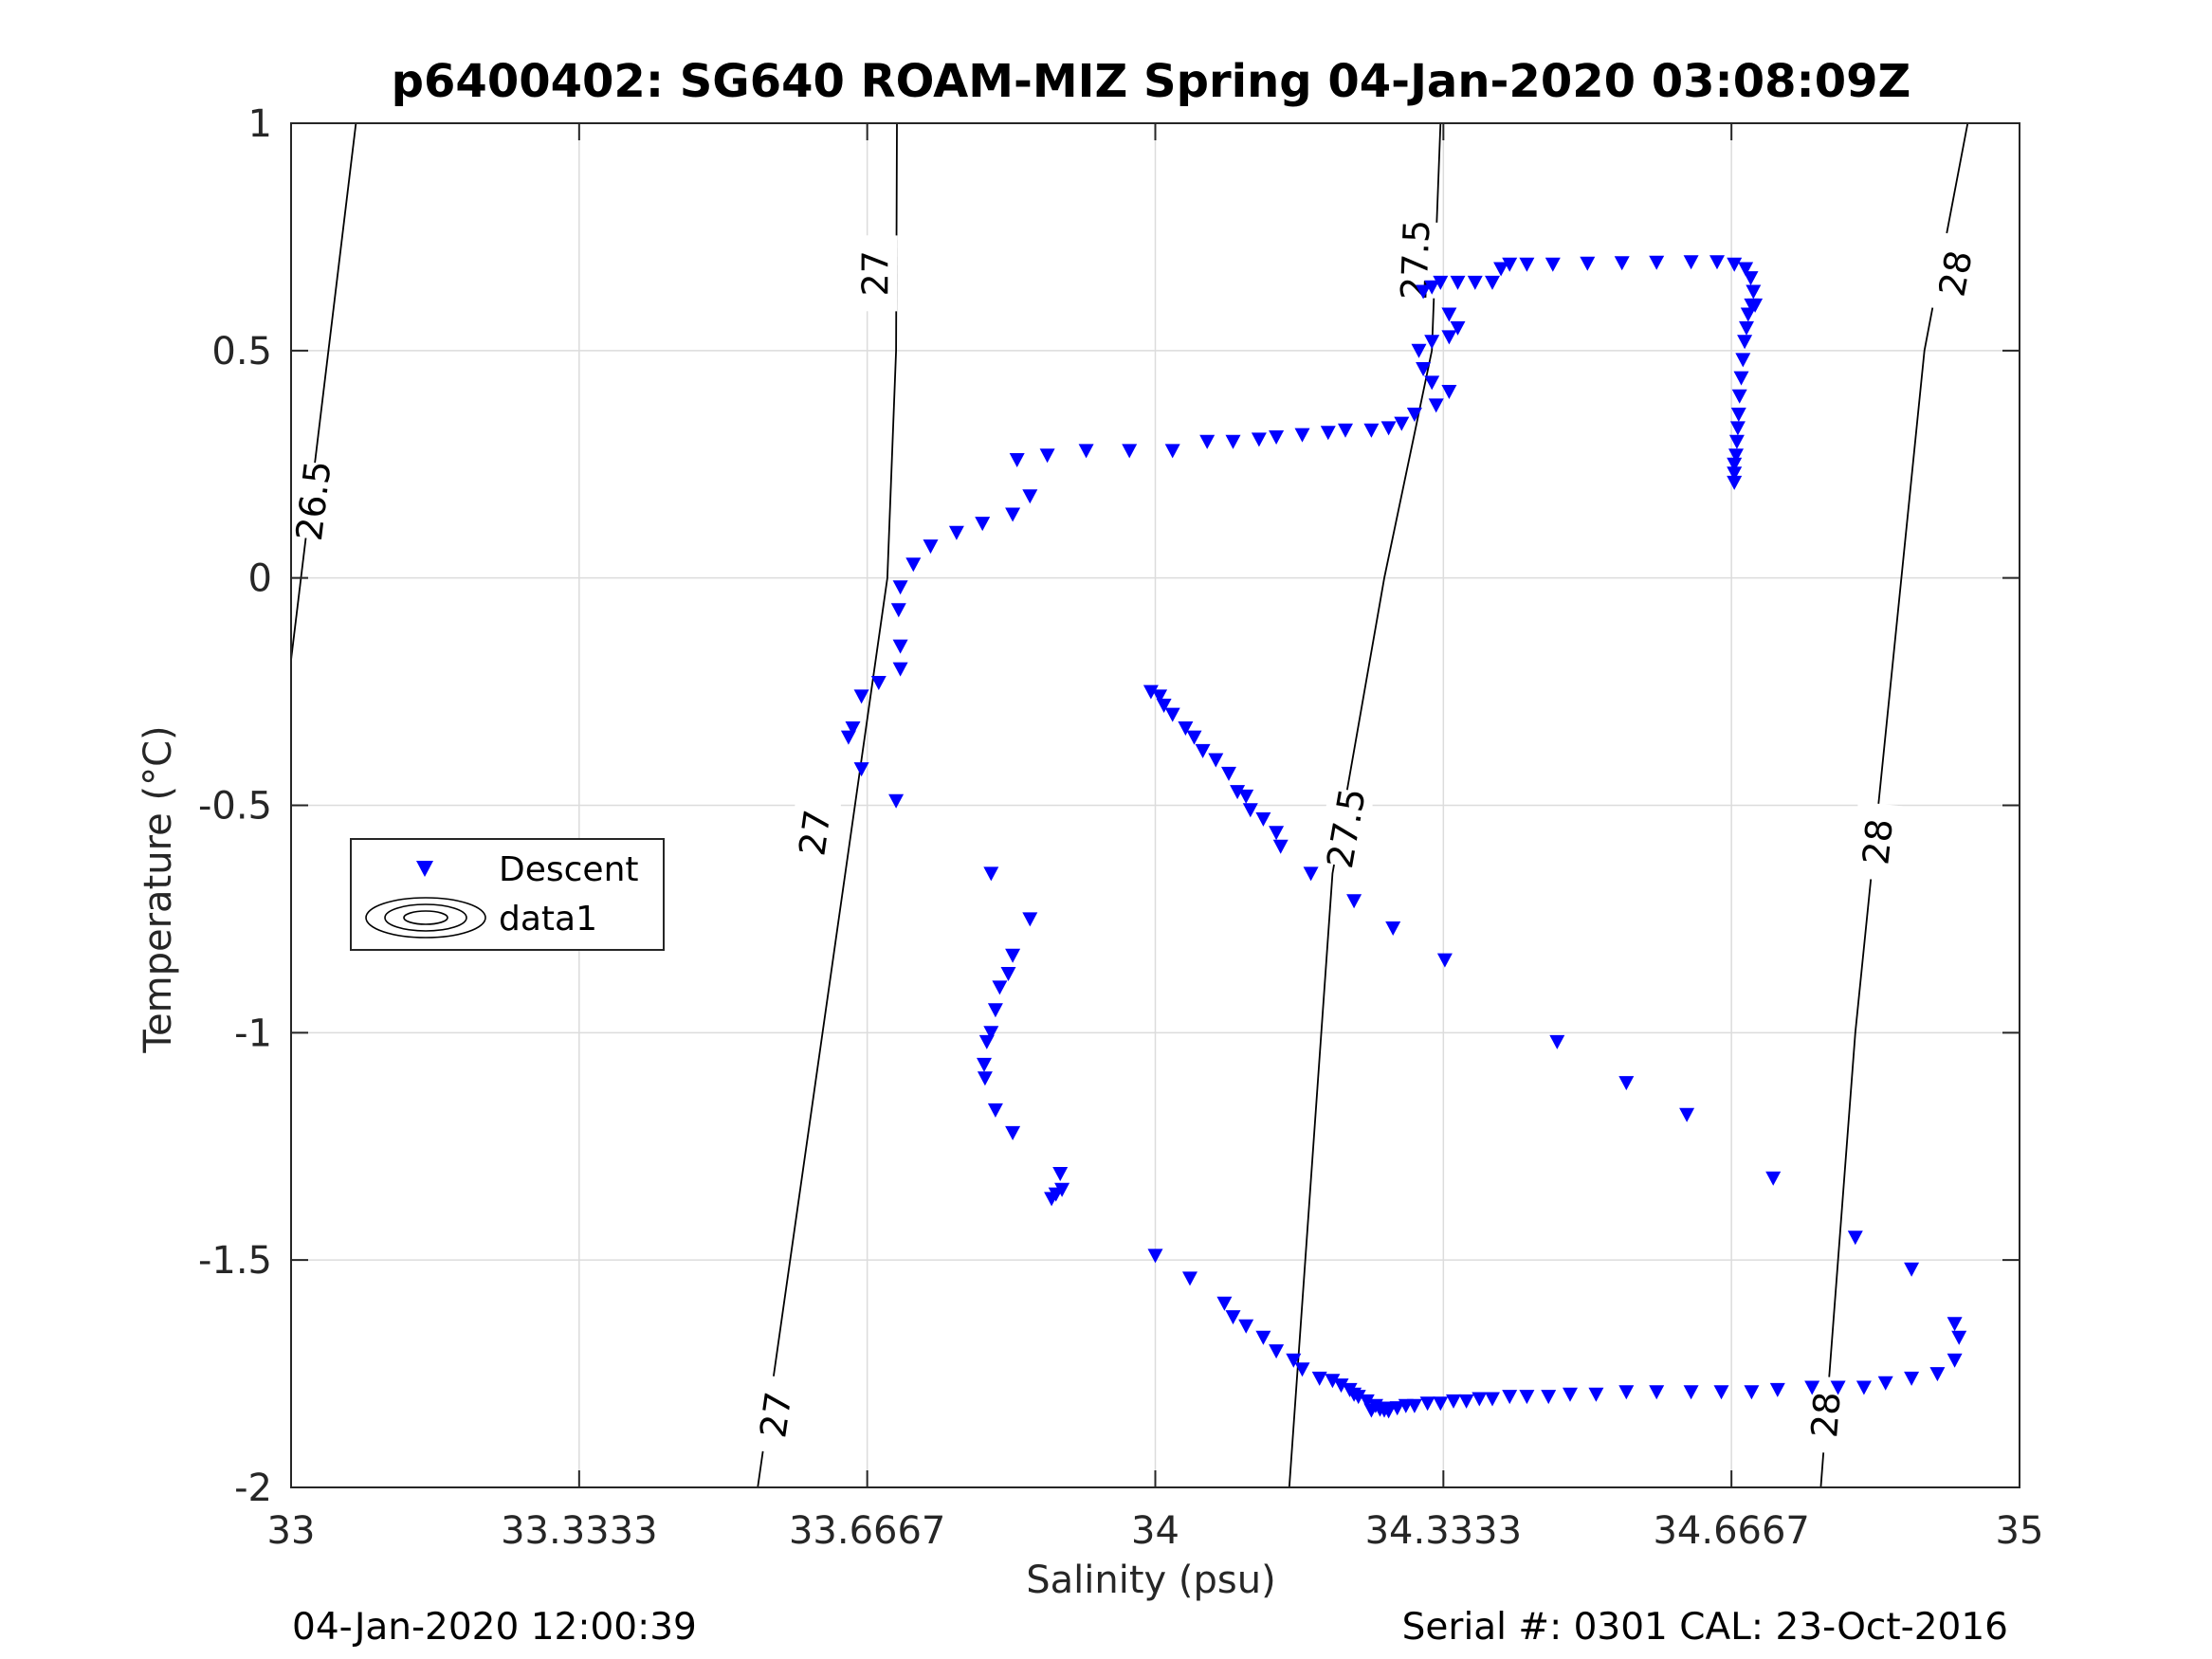 The height and width of the screenshot is (1659, 2212). I want to click on x-tick-label: 35, so click(2020, 1531).